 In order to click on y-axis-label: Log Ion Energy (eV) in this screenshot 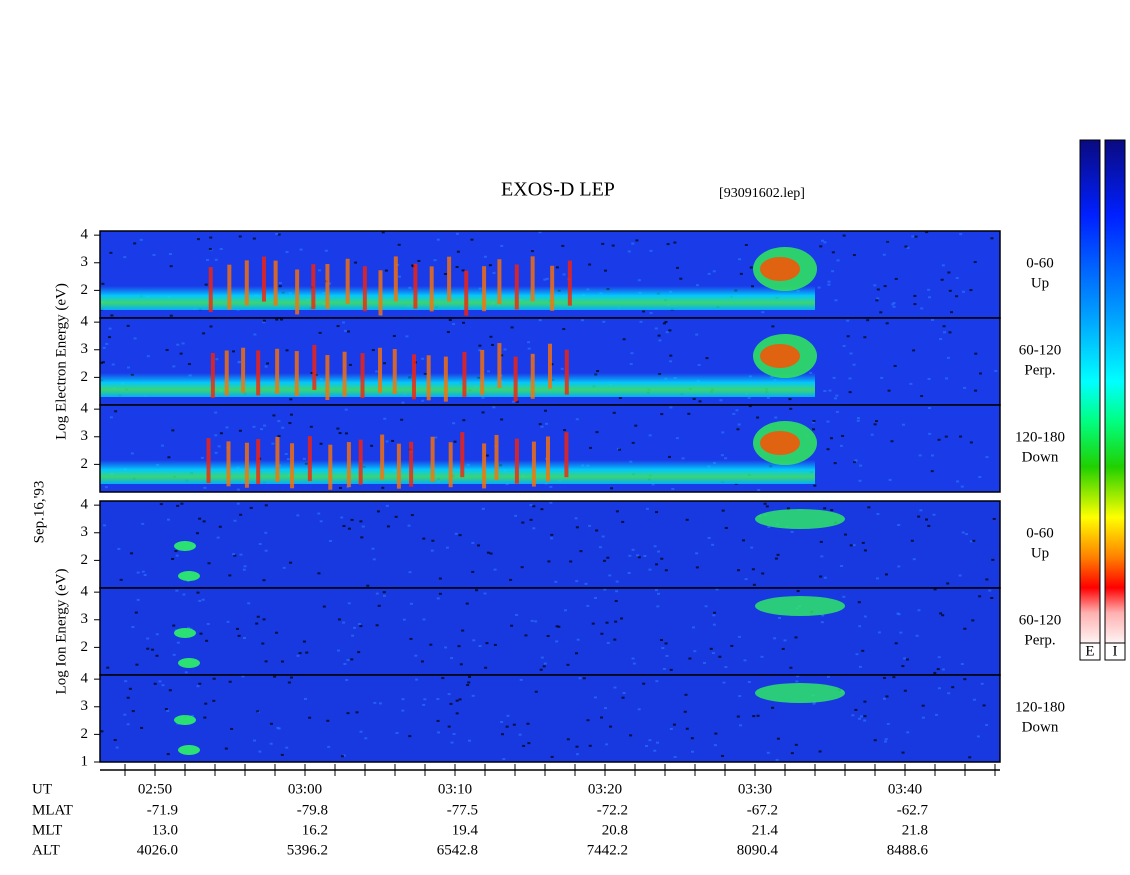, I will do `click(61, 632)`.